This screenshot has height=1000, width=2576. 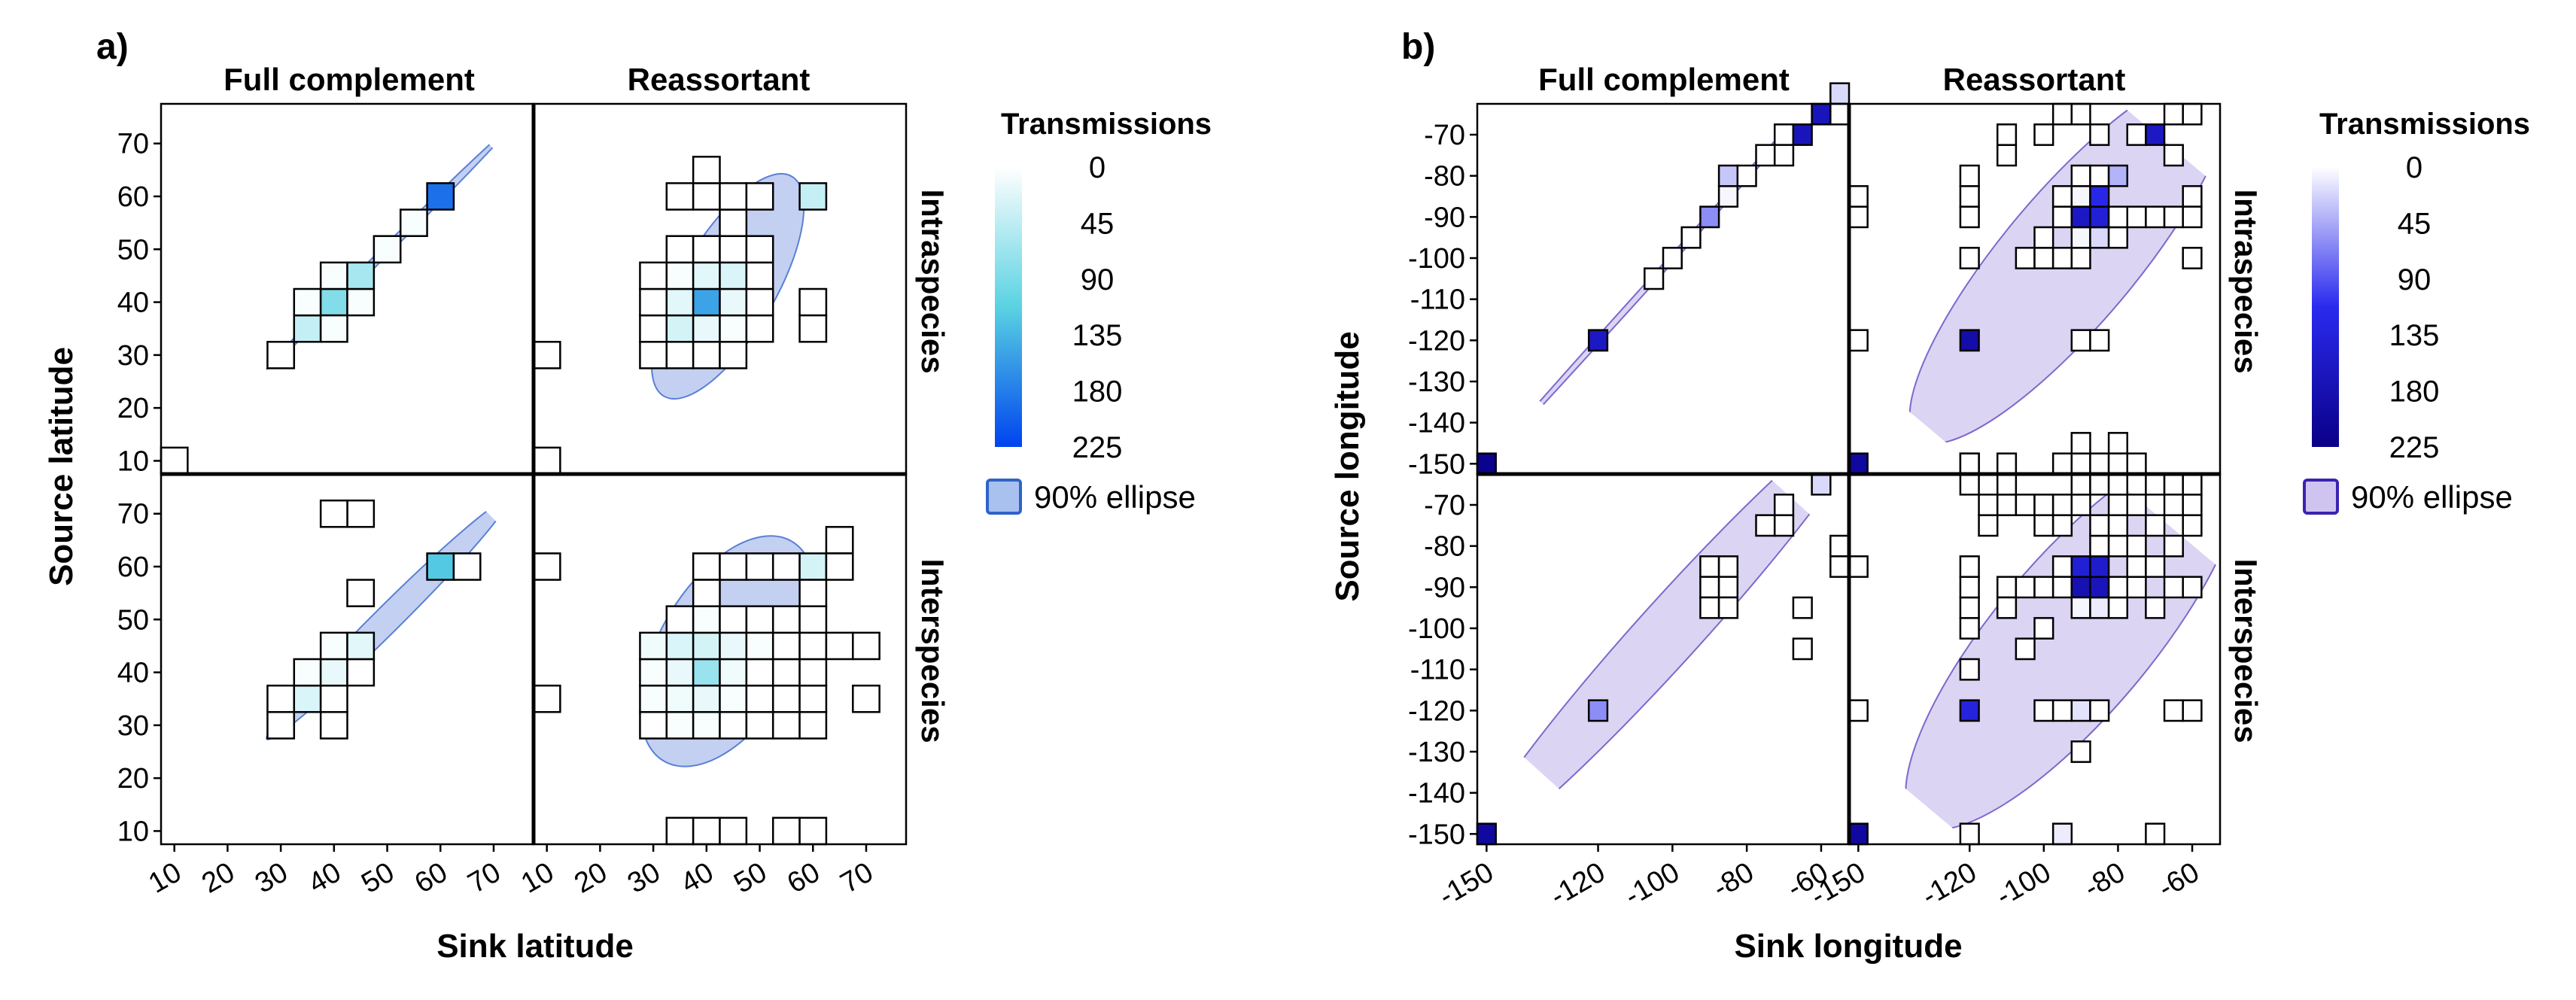 I want to click on panel-a-ellipse-label: 90% ellipse, so click(x=1115, y=497).